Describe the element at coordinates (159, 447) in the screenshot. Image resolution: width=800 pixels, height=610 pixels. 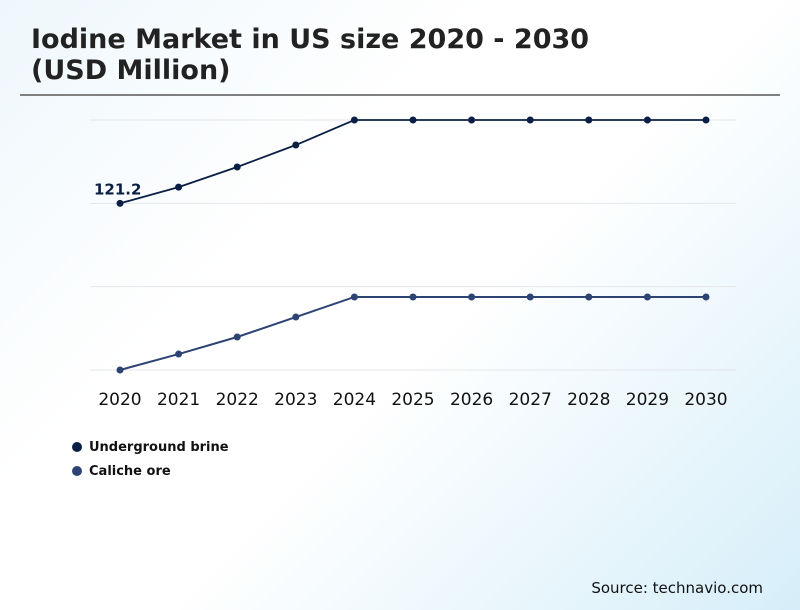
I see `legend-label: Underground brine` at that location.